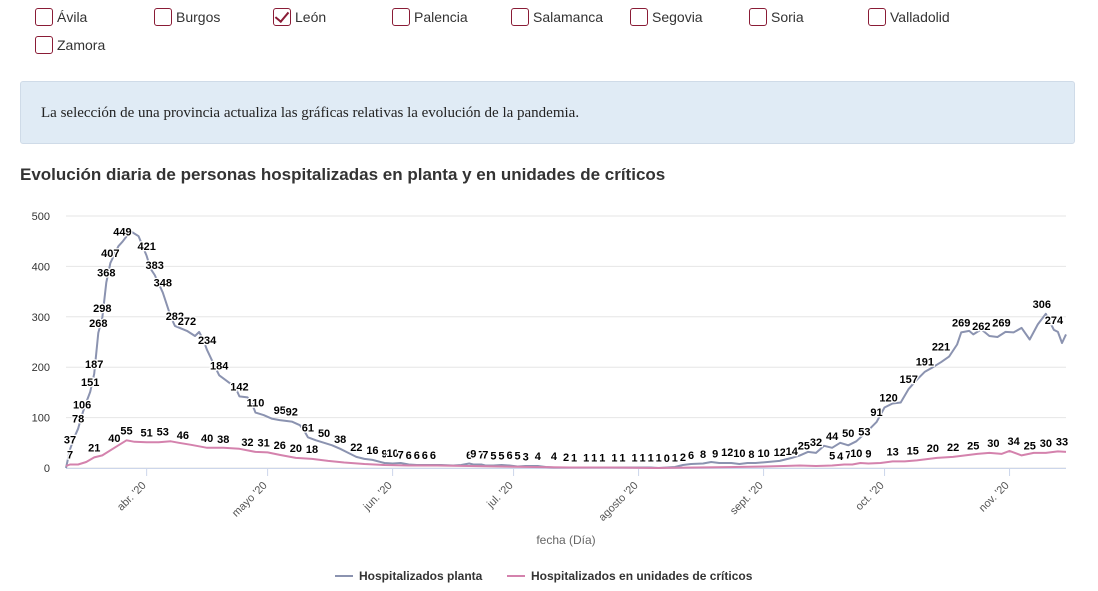 This screenshot has height=591, width=1098. I want to click on legend-item-planta: Hospitalizados planta, so click(408, 576).